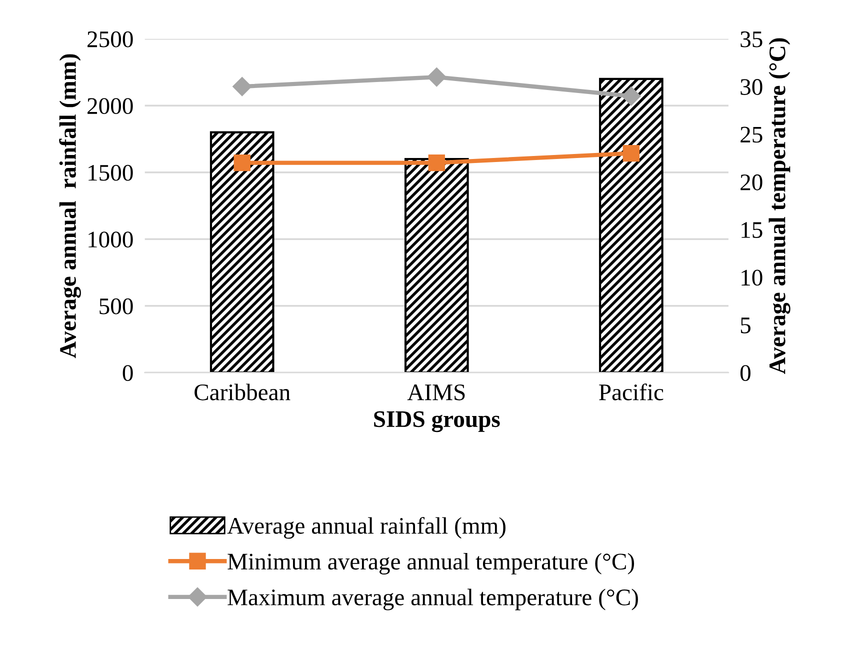 This screenshot has height=648, width=852. I want to click on y2-tick-label: 20, so click(751, 182).